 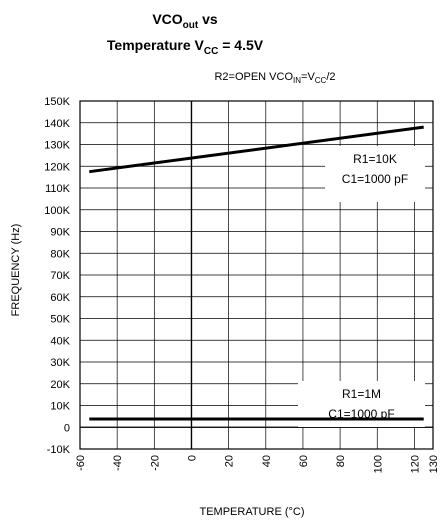 What do you see at coordinates (274, 78) in the screenshot?
I see `chart-subtitle: R2=OPEN VCOIN=VCC/2` at bounding box center [274, 78].